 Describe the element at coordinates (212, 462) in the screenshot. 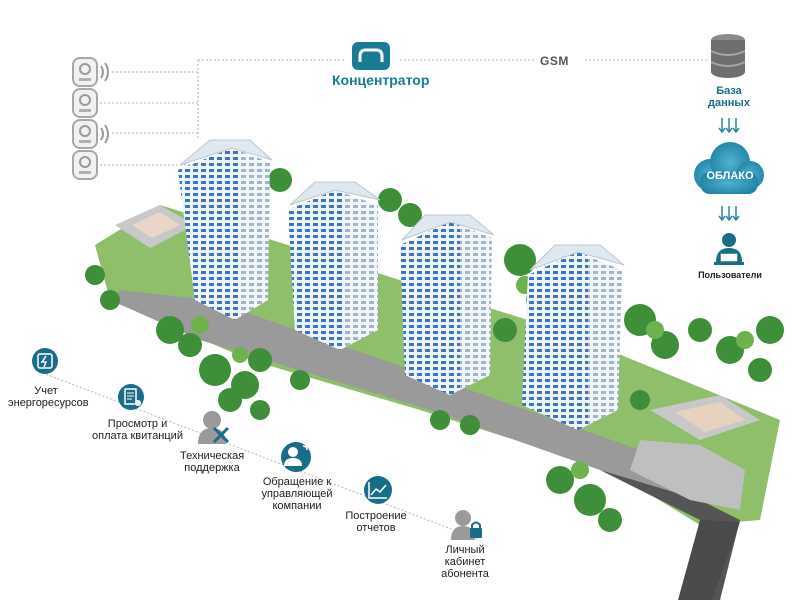

I see `feature-label-support: Техническая поддержка` at that location.